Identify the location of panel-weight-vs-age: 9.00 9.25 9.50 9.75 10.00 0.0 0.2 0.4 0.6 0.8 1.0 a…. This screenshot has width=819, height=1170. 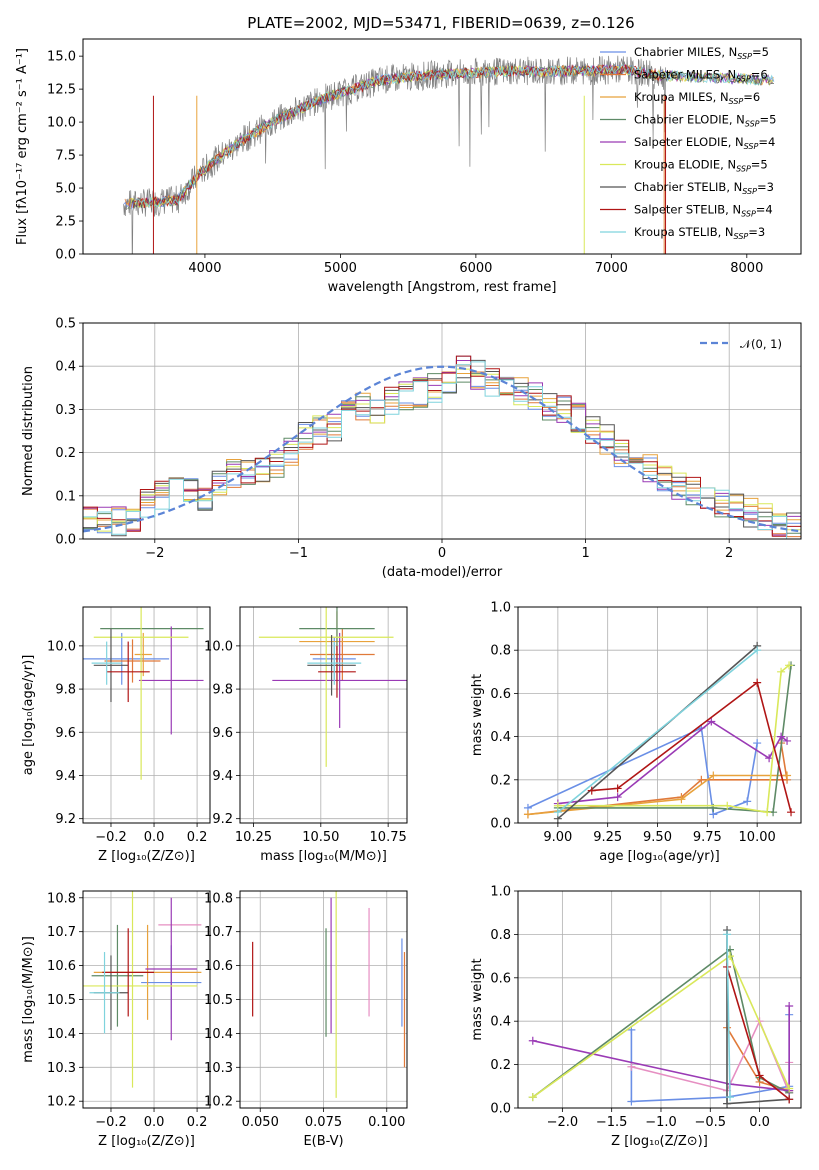
(636, 732).